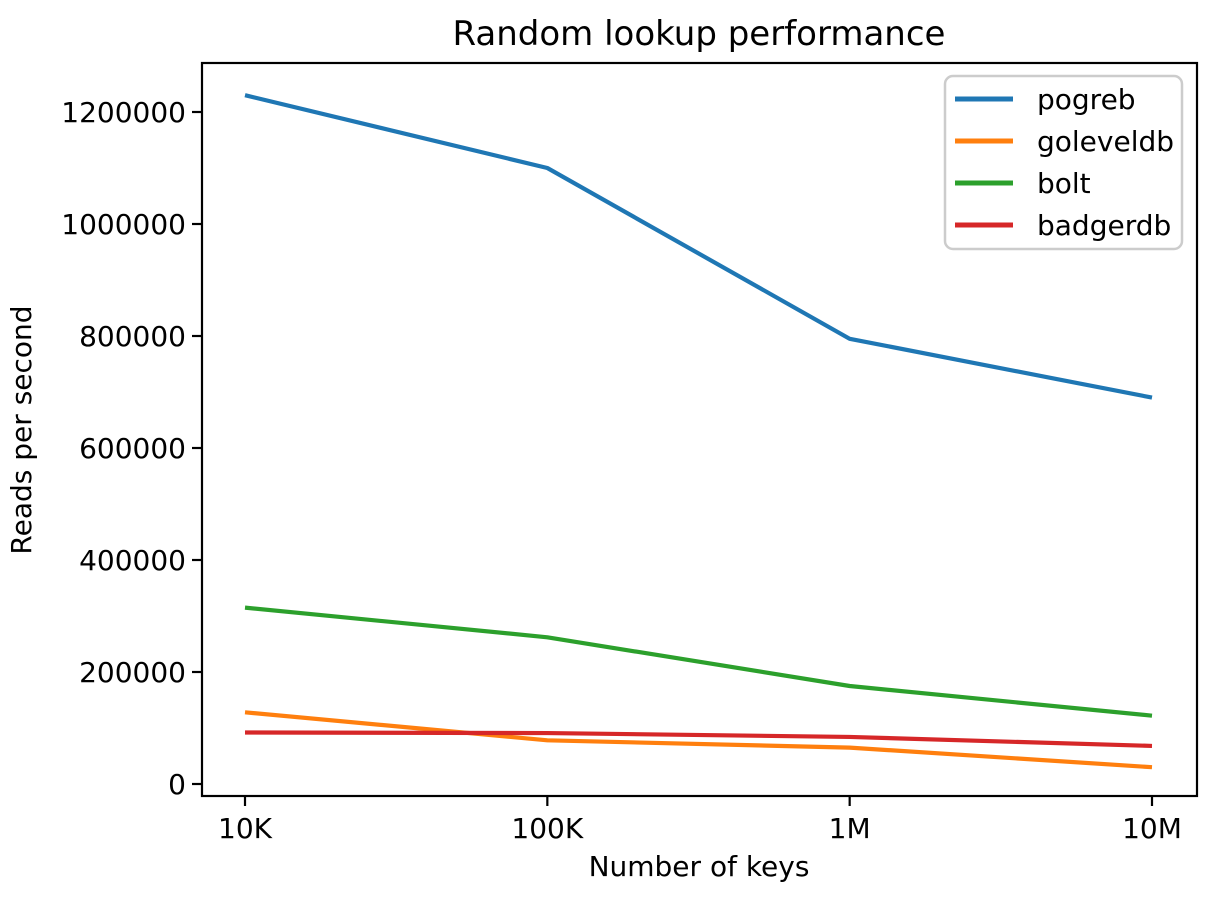  What do you see at coordinates (699, 866) in the screenshot?
I see `x-axis-label: Number of keys` at bounding box center [699, 866].